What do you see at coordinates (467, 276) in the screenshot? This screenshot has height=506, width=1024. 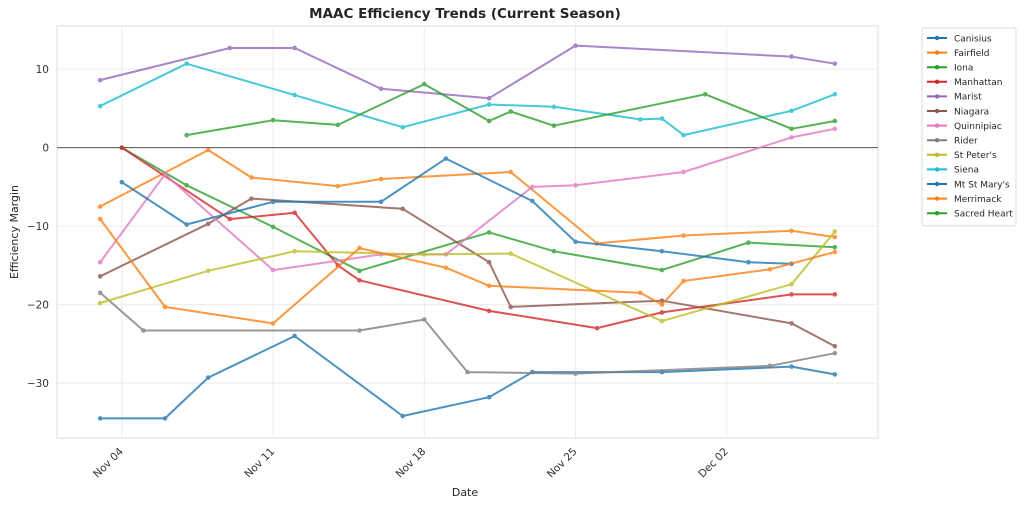 I see `series-line-st-peter-s` at bounding box center [467, 276].